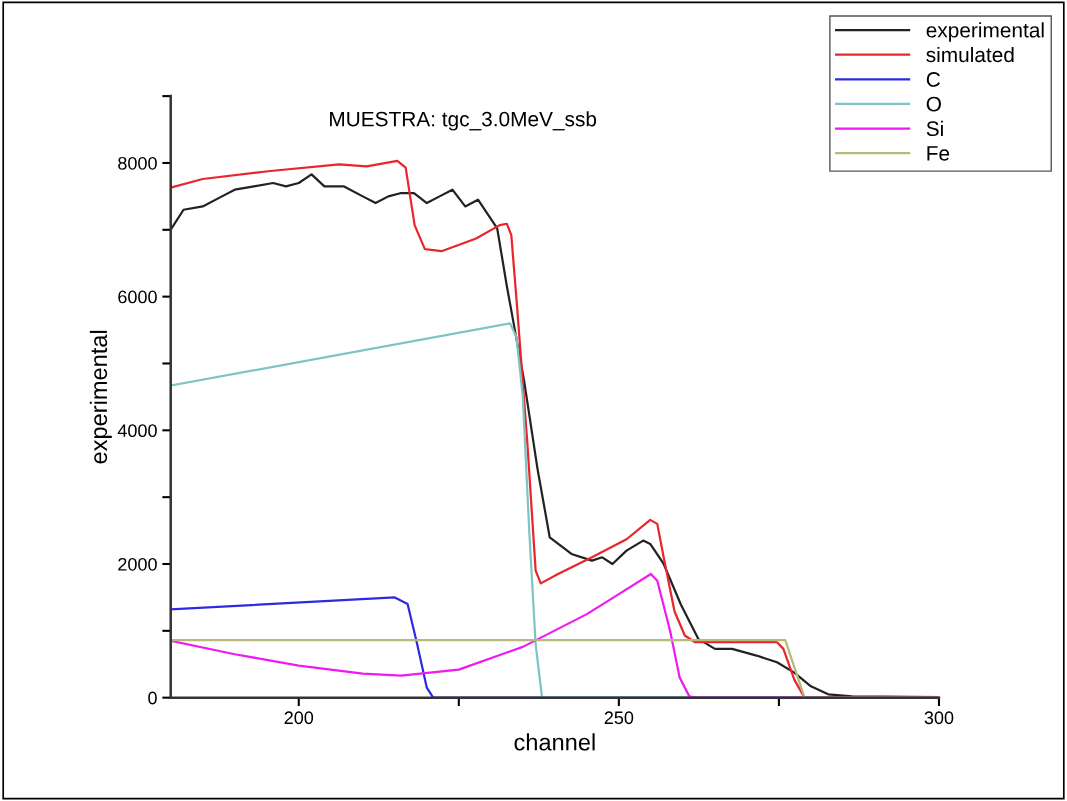  Describe the element at coordinates (463, 121) in the screenshot. I see `text: MUESTRA: tgc_3.0MeV_ssb` at that location.